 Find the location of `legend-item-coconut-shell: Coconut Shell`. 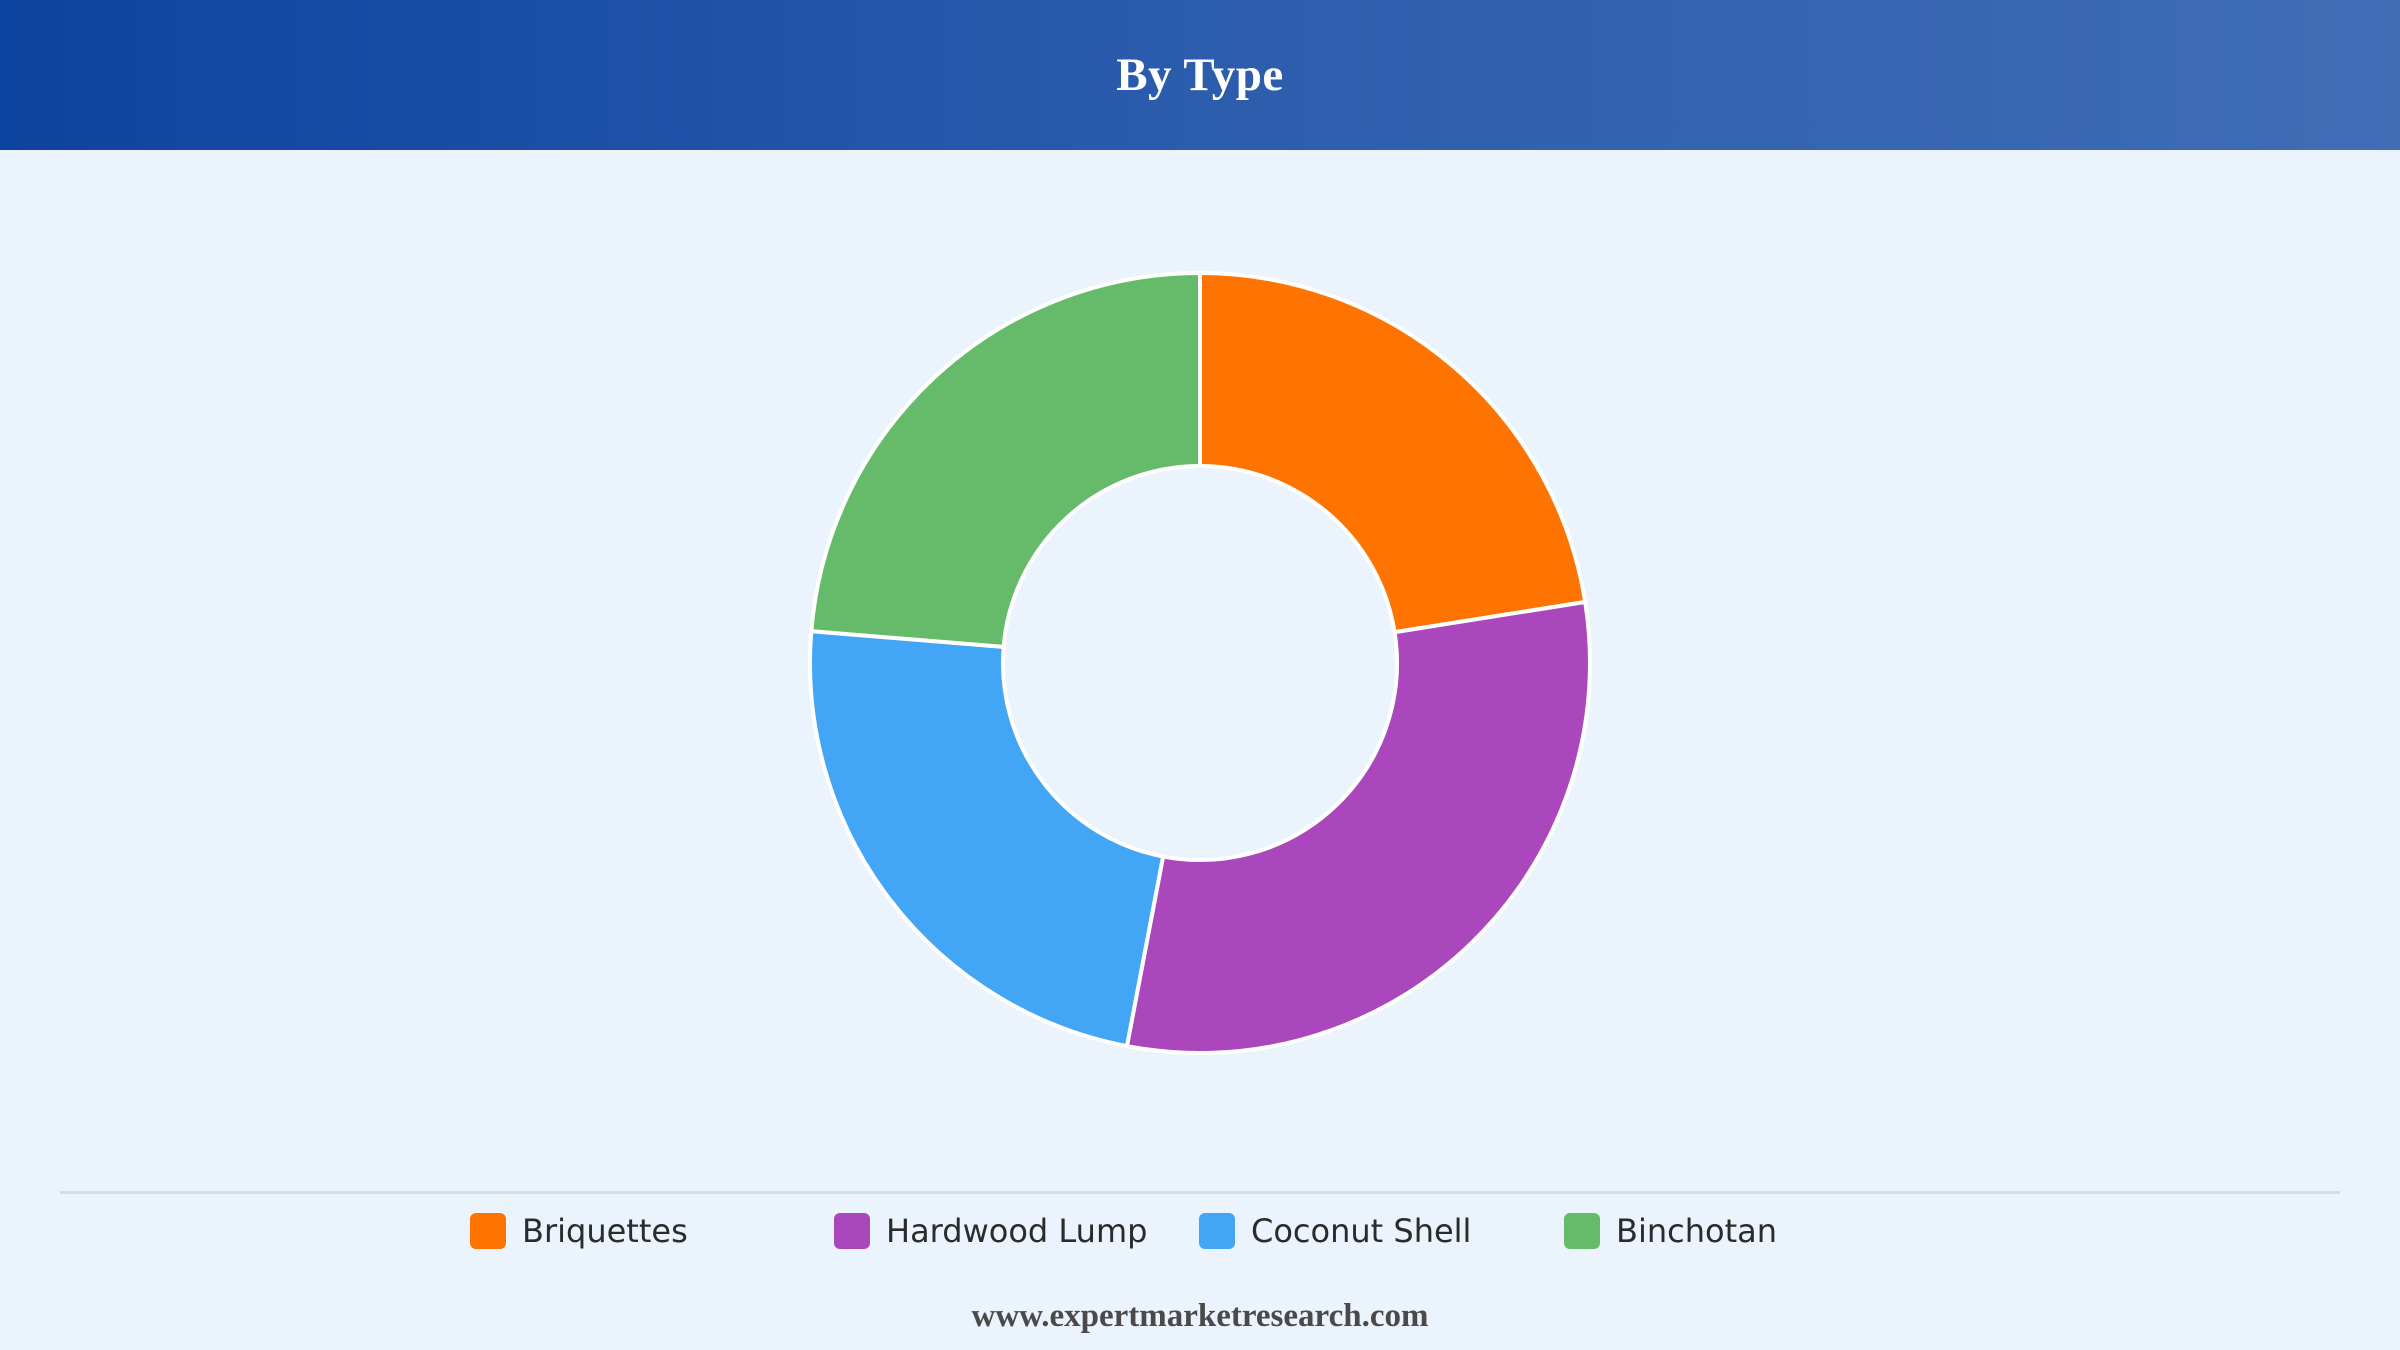

legend-item-coconut-shell: Coconut Shell is located at coordinates (1335, 1231).